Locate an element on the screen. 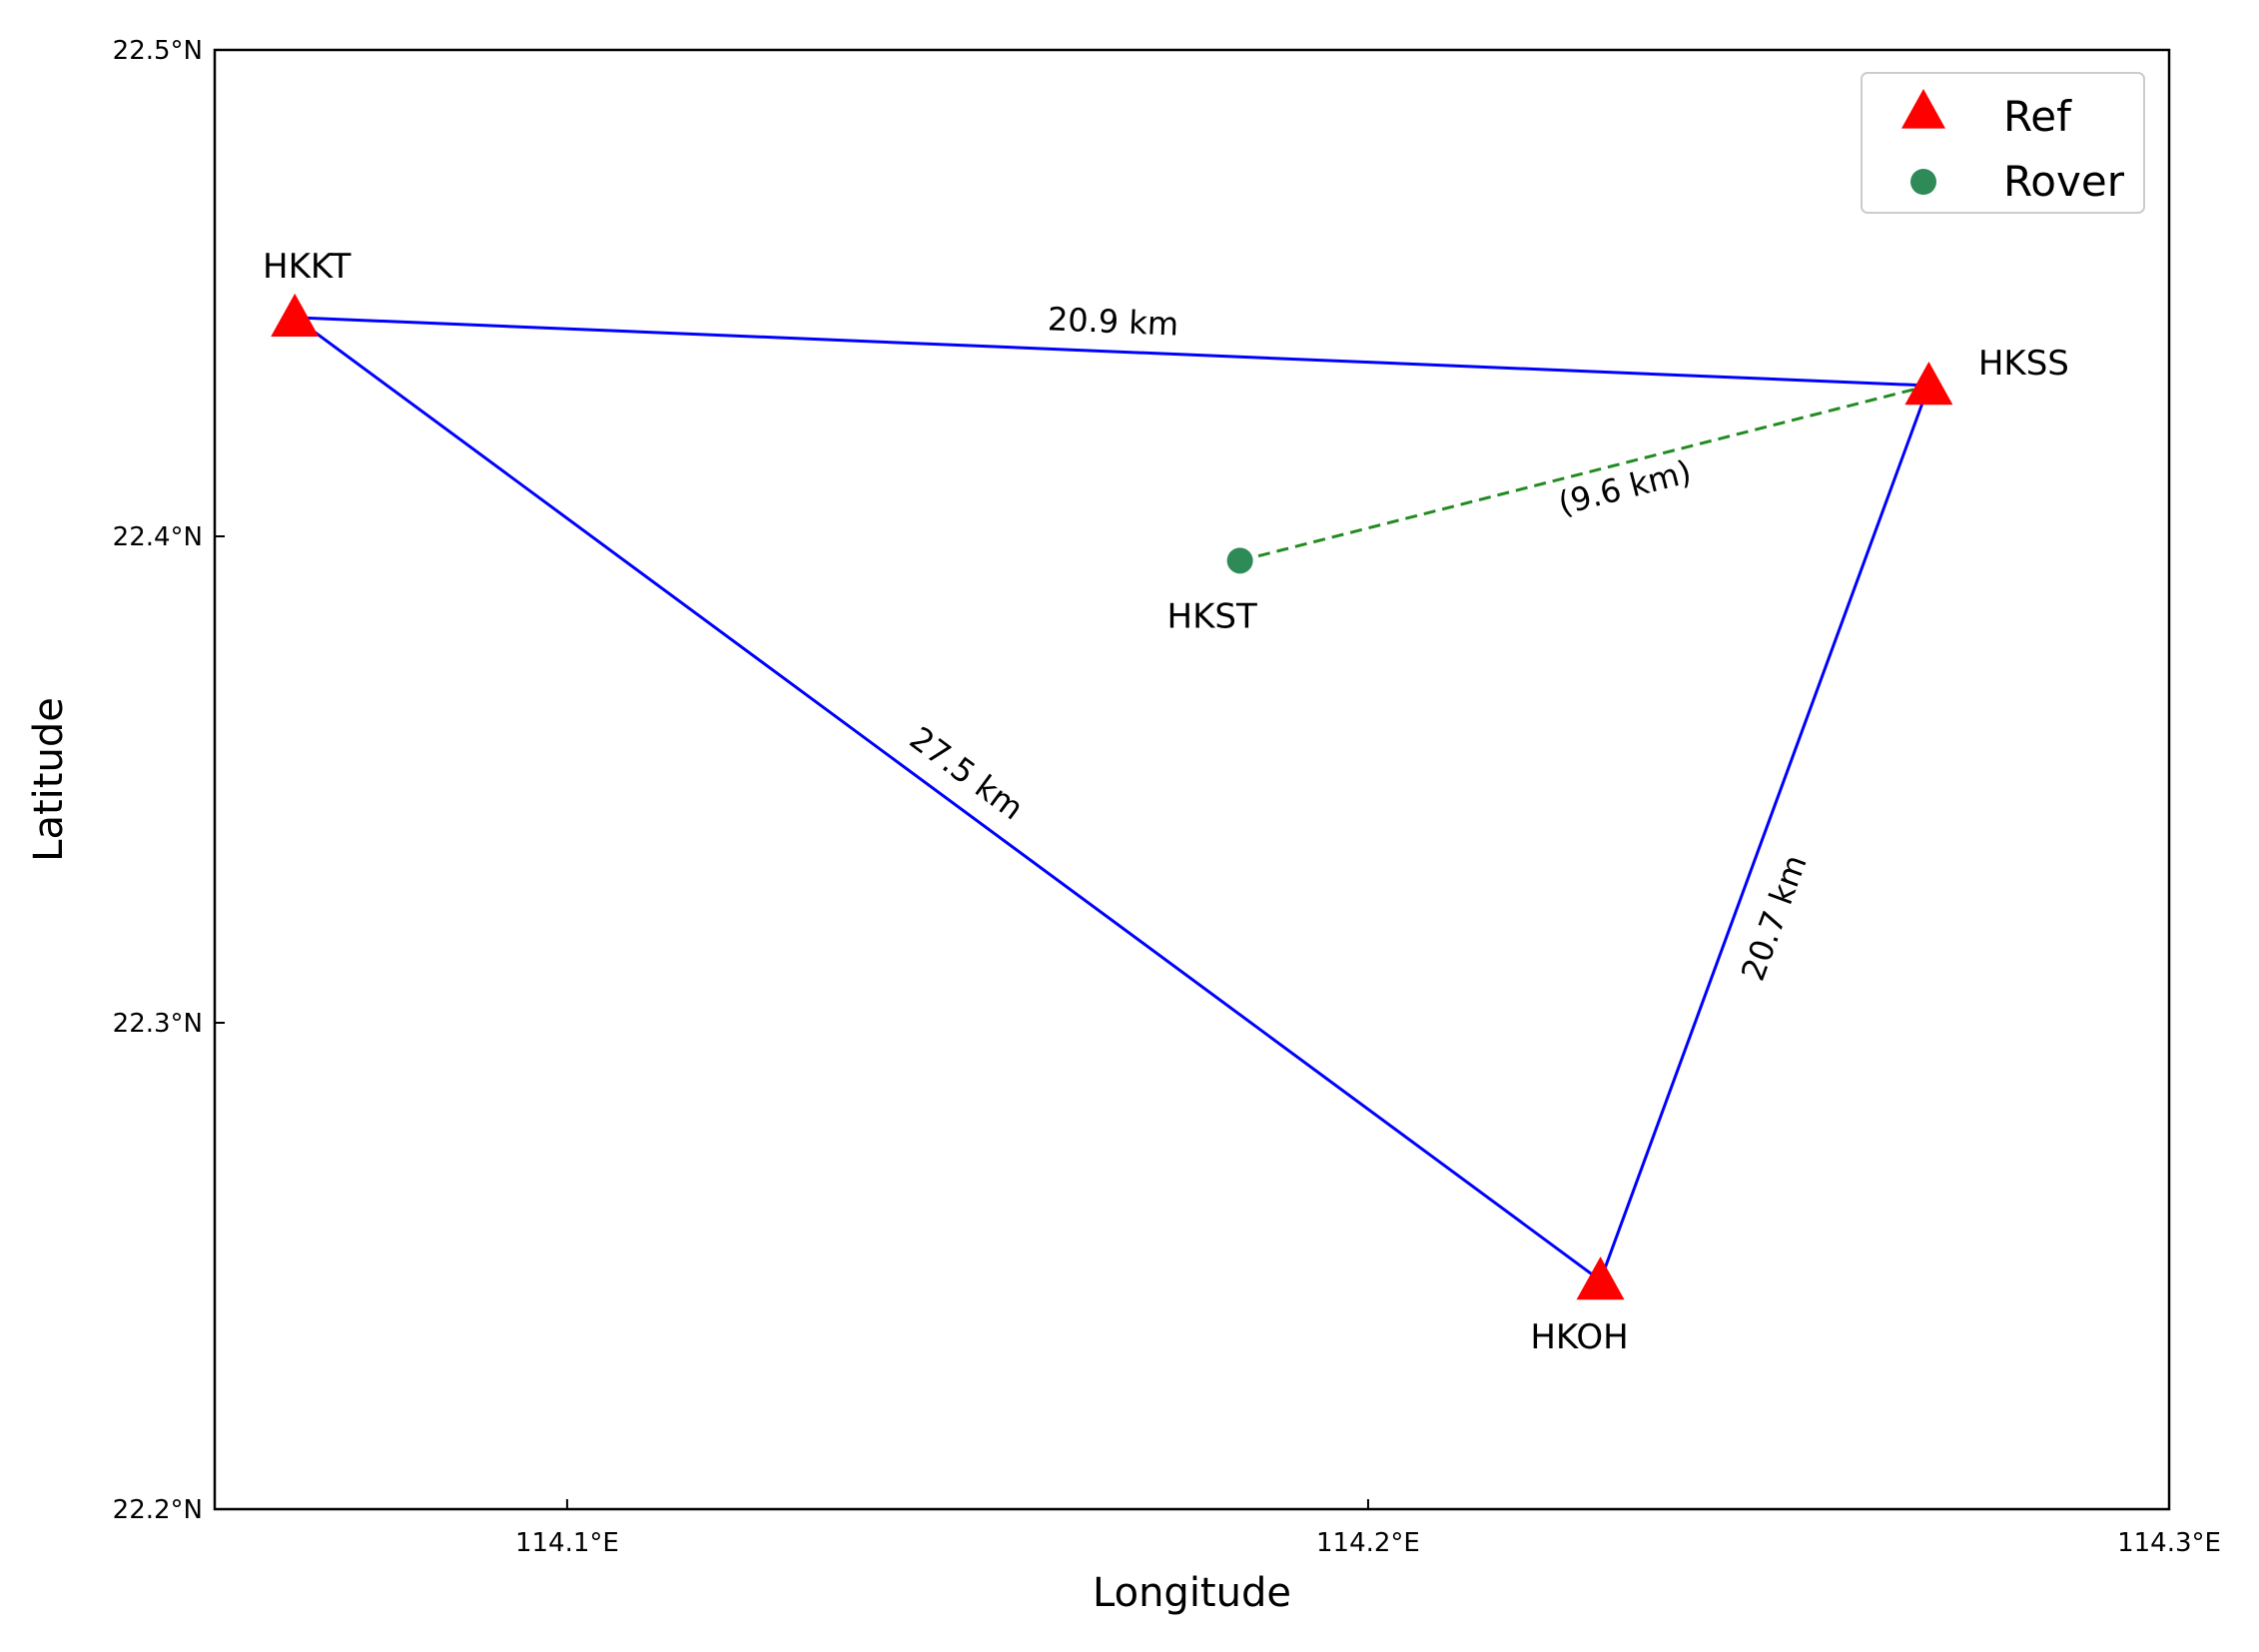 The width and height of the screenshot is (2259, 1652). rover-station-marker is located at coordinates (1239, 560).